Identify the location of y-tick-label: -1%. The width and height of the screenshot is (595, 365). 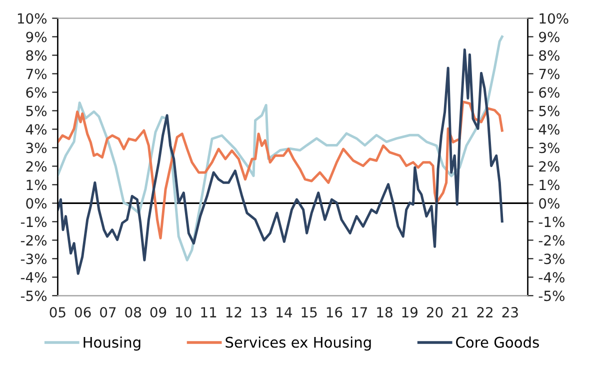
(33, 222).